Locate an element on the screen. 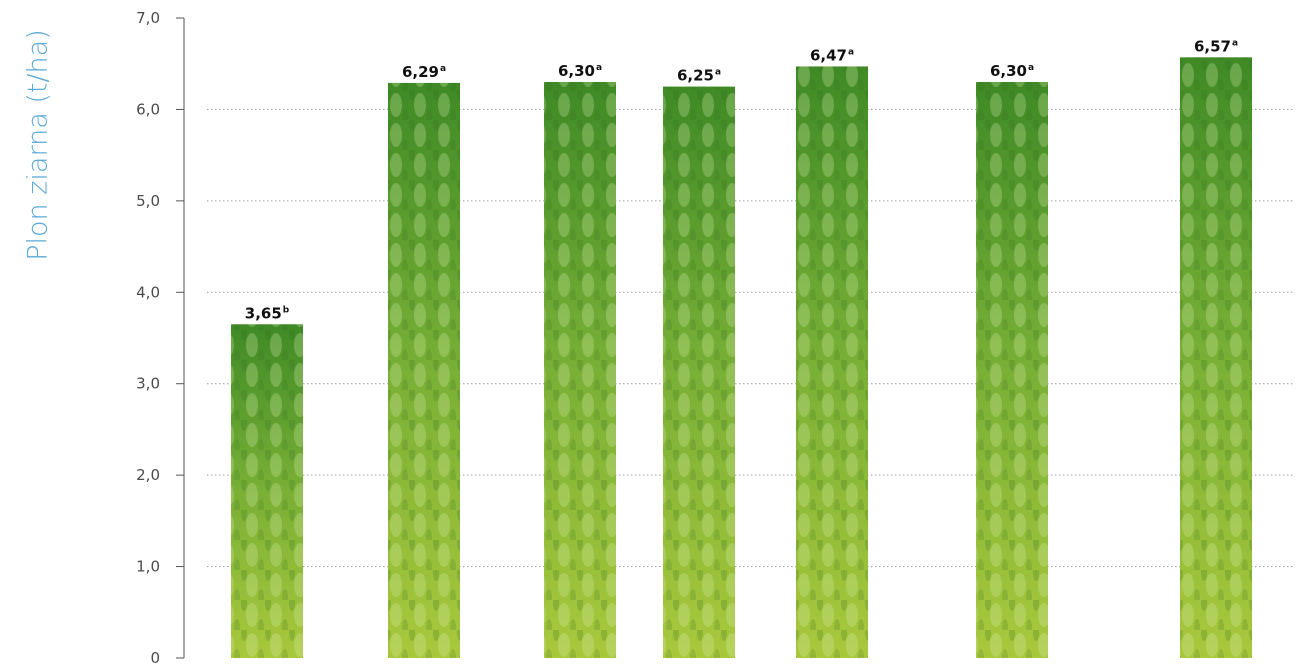 This screenshot has width=1303, height=667. bar-value-label: 3,65b is located at coordinates (267, 313).